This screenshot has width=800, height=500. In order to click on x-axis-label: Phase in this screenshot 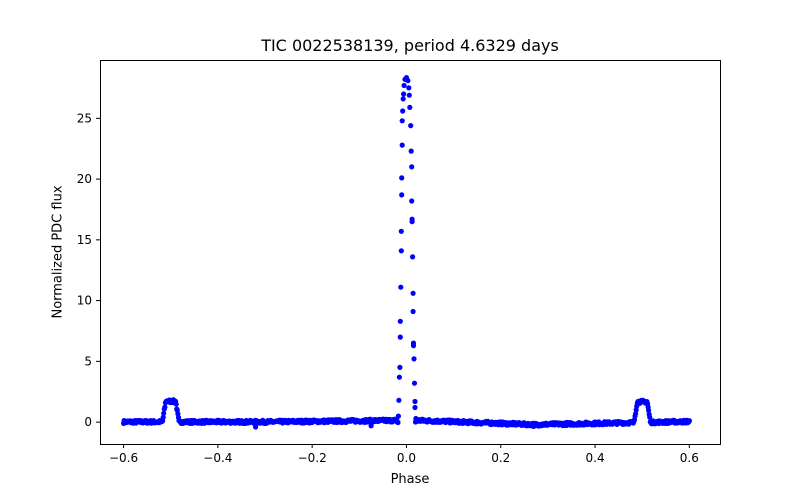, I will do `click(410, 479)`.